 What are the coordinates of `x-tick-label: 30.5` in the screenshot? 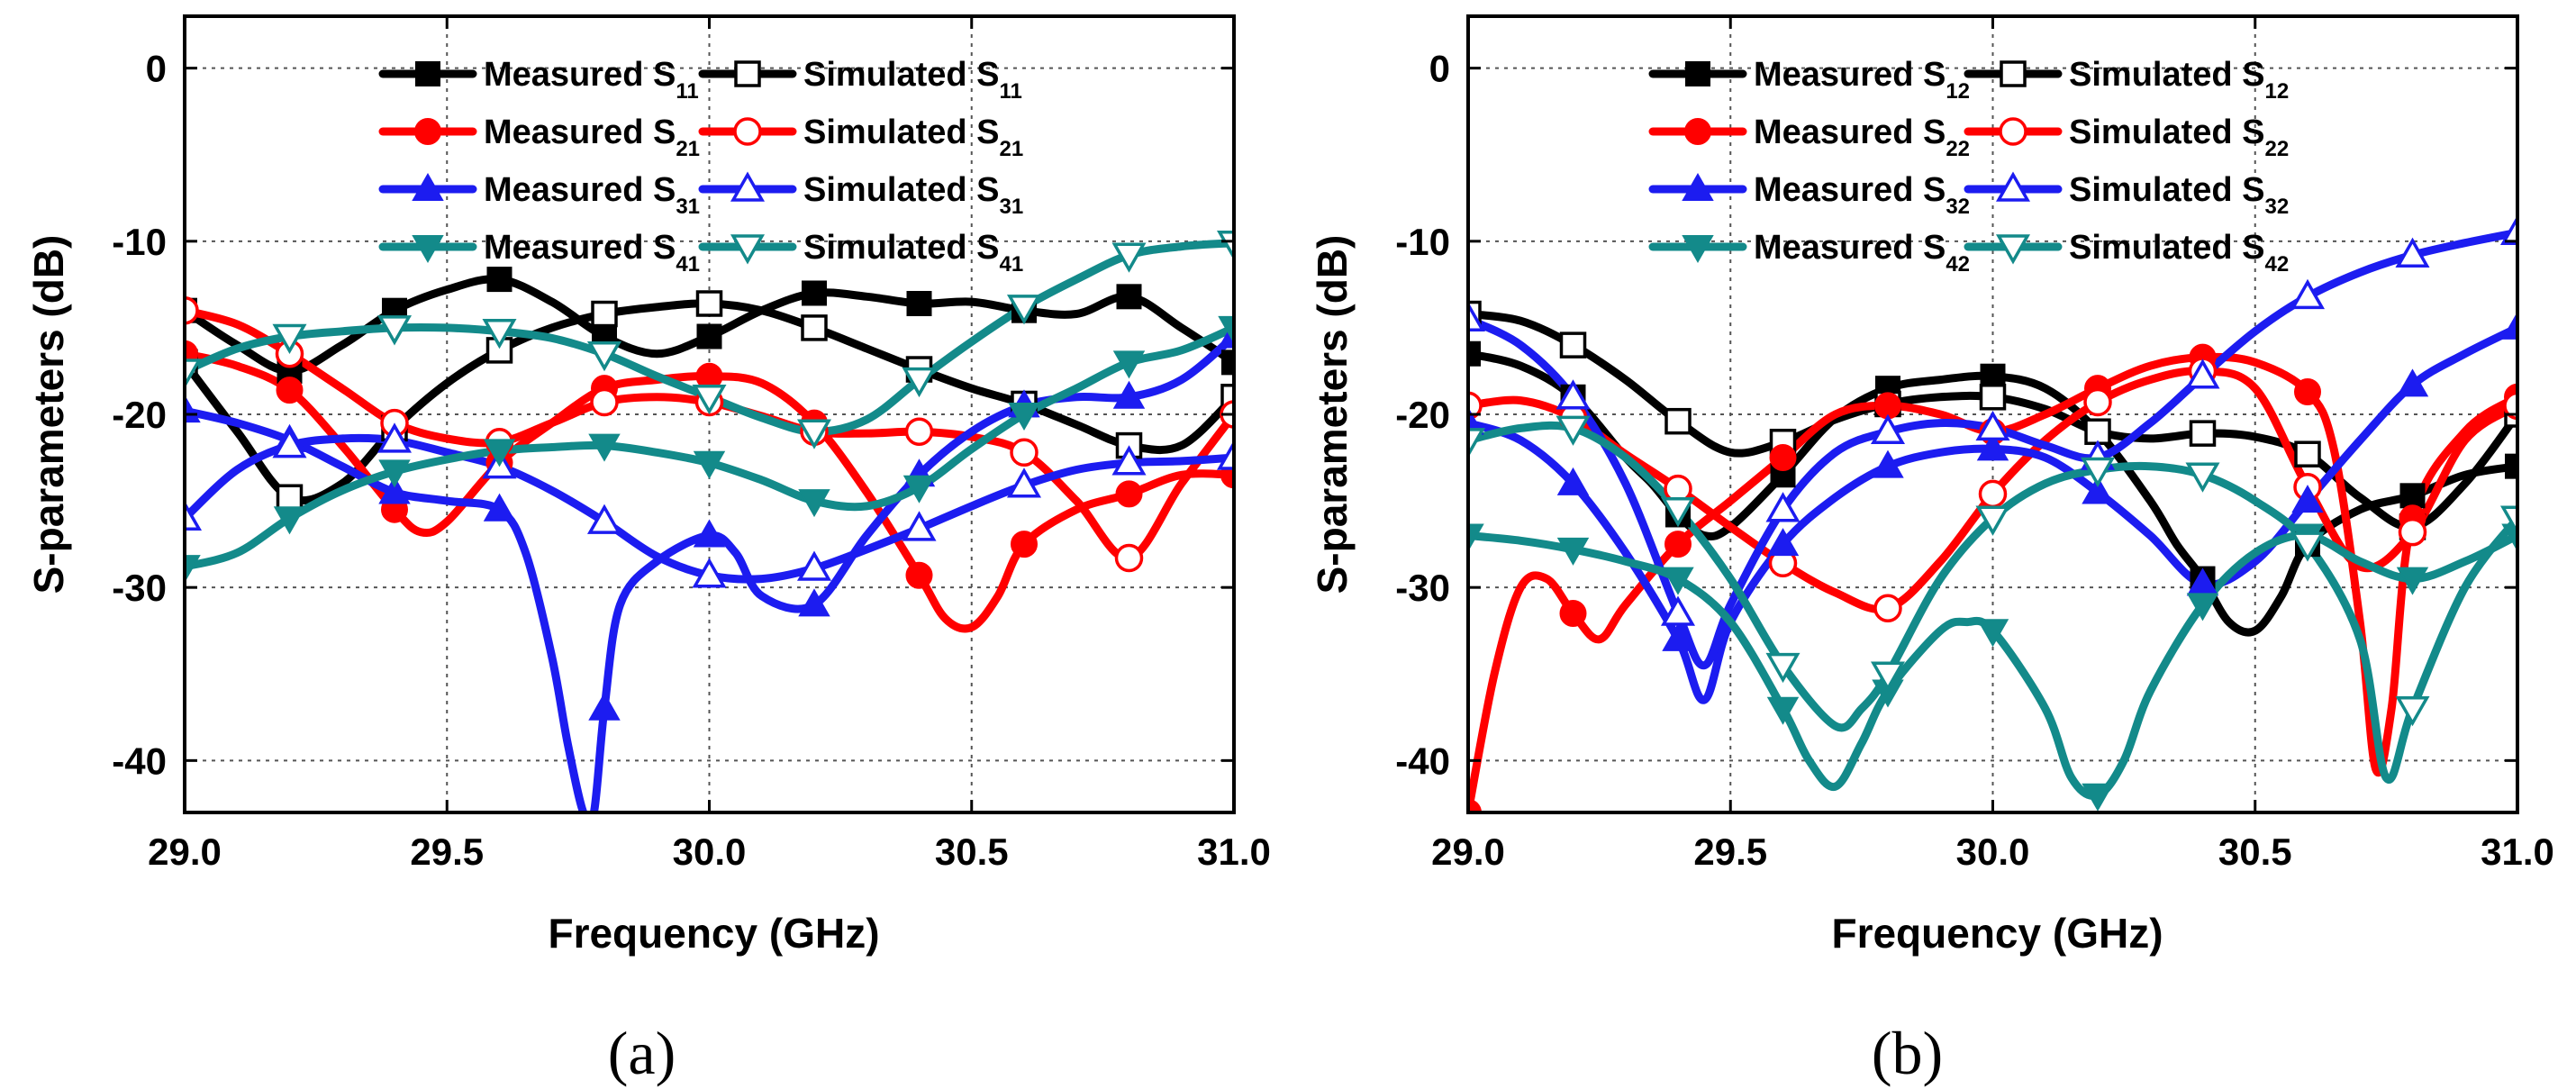 It's located at (972, 851).